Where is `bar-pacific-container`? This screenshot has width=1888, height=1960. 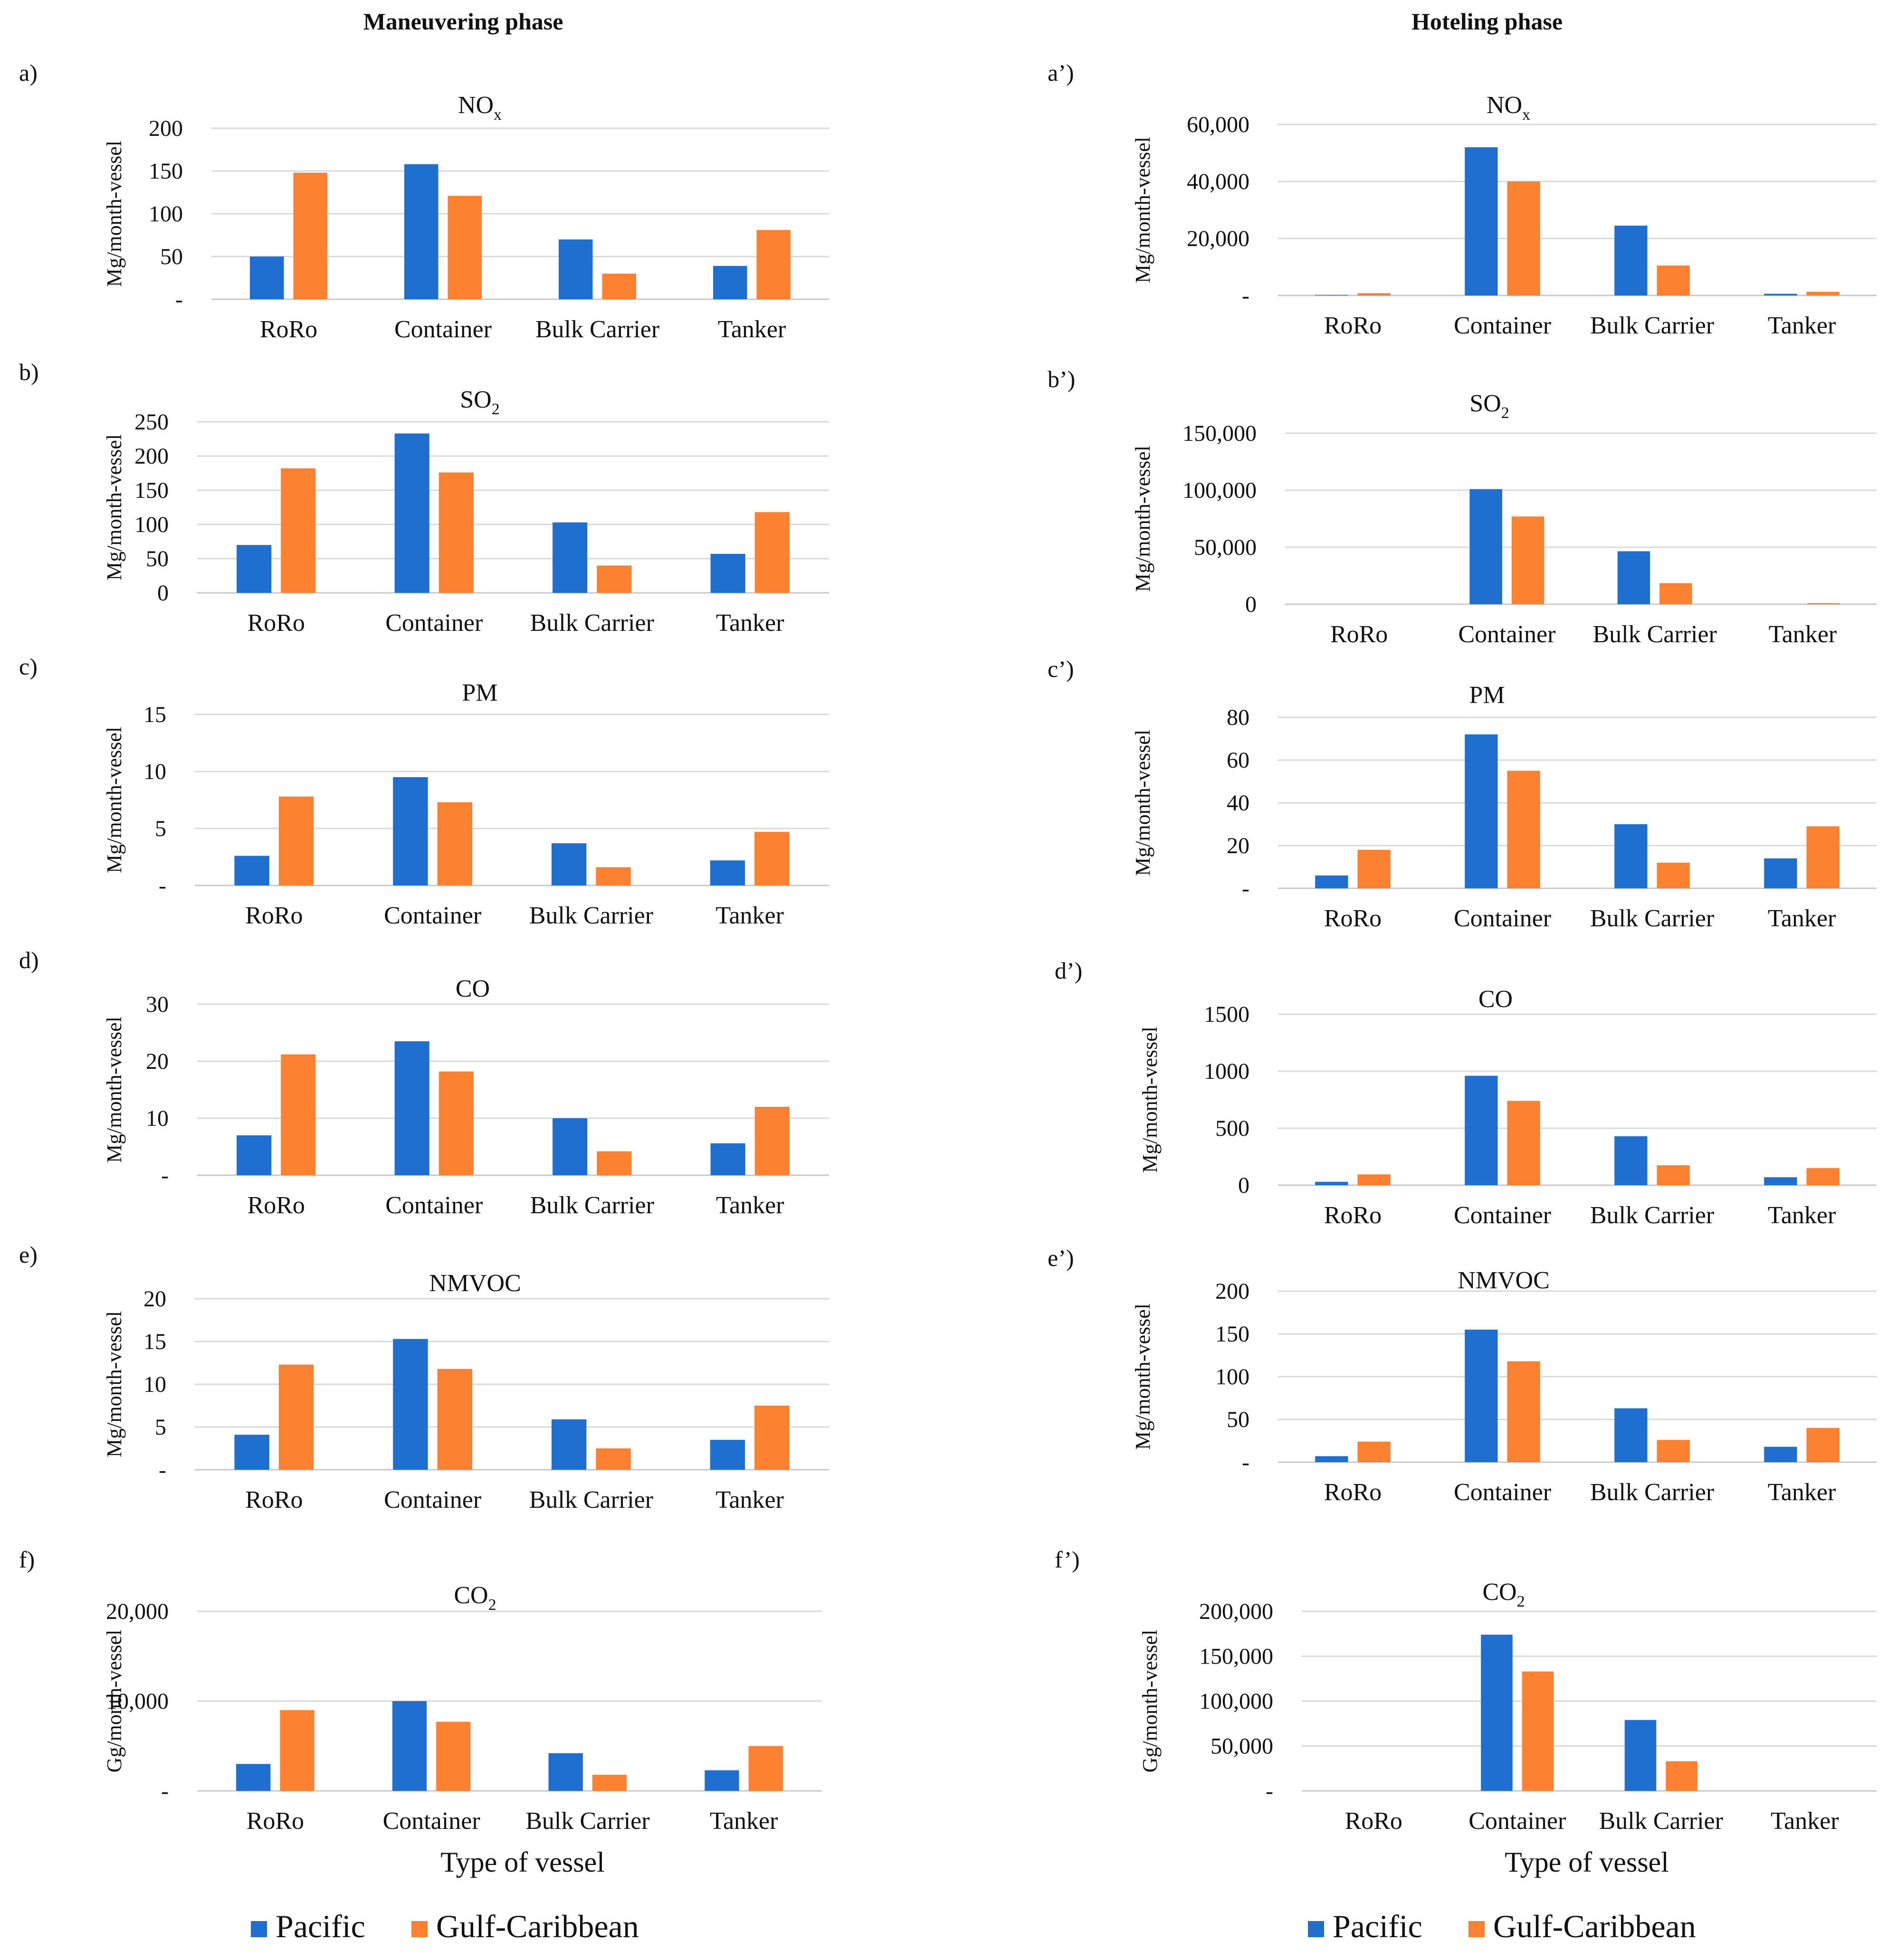 bar-pacific-container is located at coordinates (409, 1746).